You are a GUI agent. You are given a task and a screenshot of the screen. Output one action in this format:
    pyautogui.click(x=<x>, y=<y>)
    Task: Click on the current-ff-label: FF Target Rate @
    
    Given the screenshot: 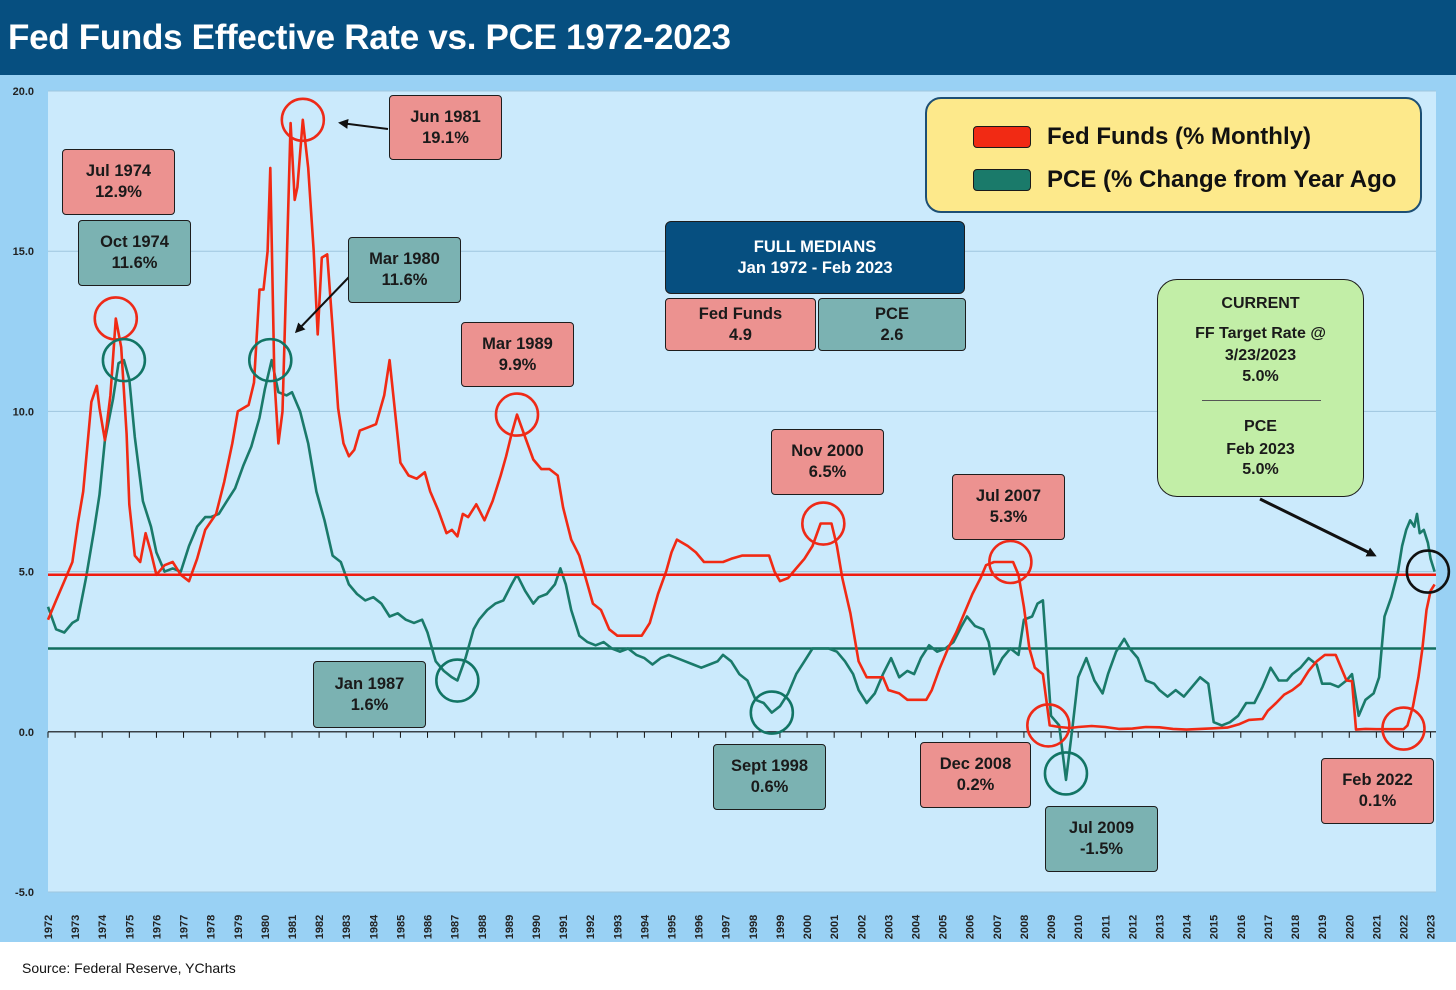 What is the action you would take?
    pyautogui.click(x=1260, y=333)
    